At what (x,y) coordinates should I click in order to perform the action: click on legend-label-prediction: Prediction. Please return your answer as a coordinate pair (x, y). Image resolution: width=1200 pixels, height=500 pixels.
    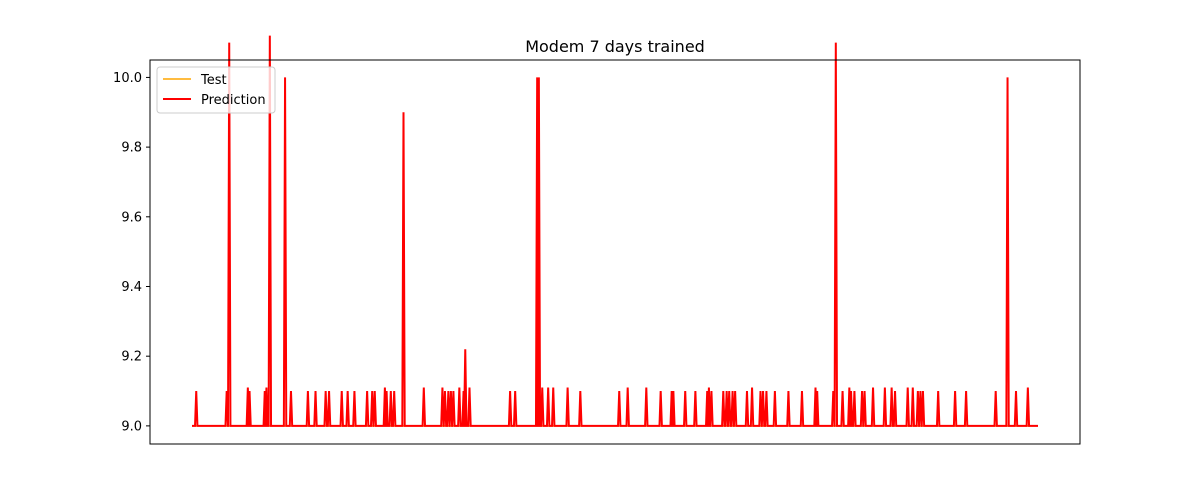
    Looking at the image, I should click on (233, 100).